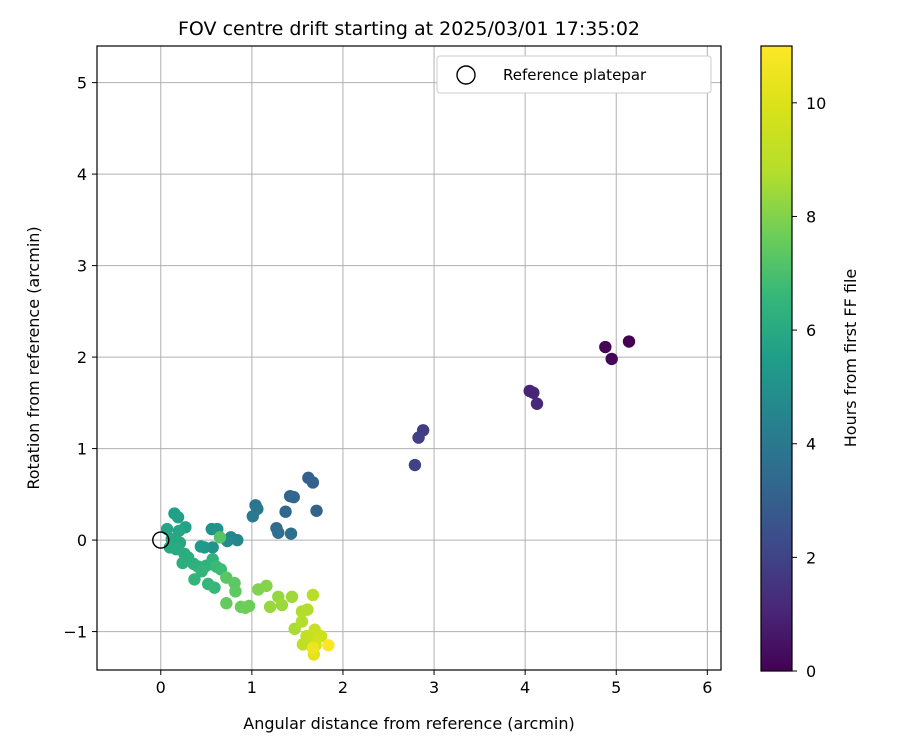  Describe the element at coordinates (33, 357) in the screenshot. I see `y-axis-label: Rotation from reference (arcmin)` at that location.